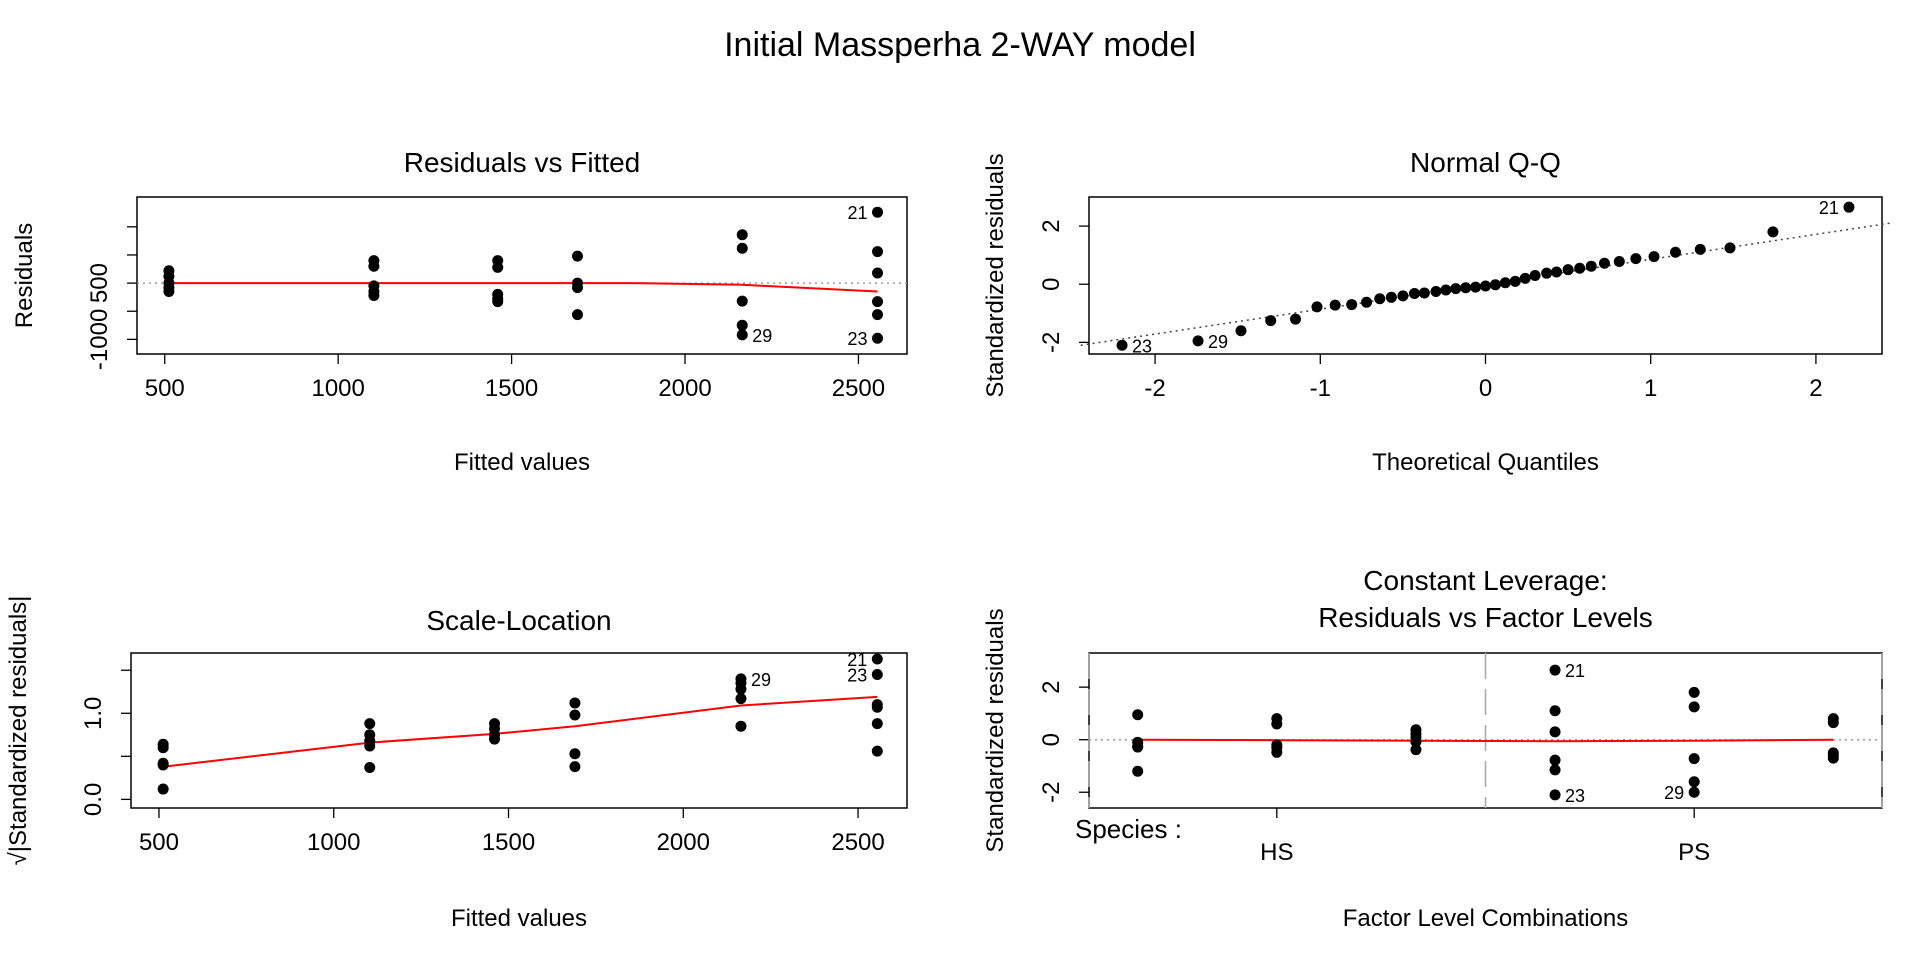 The image size is (1920, 960). What do you see at coordinates (511, 388) in the screenshot?
I see `x-tick-label: 1500` at bounding box center [511, 388].